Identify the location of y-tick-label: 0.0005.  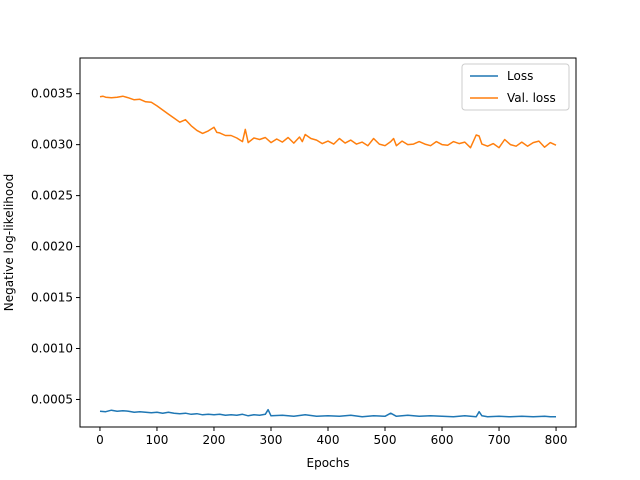
(52, 399).